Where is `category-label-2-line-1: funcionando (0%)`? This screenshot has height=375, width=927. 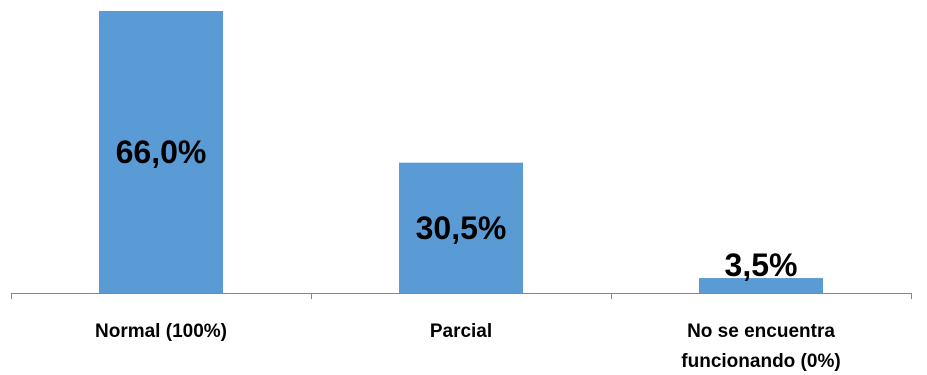 category-label-2-line-1: funcionando (0%) is located at coordinates (760, 361).